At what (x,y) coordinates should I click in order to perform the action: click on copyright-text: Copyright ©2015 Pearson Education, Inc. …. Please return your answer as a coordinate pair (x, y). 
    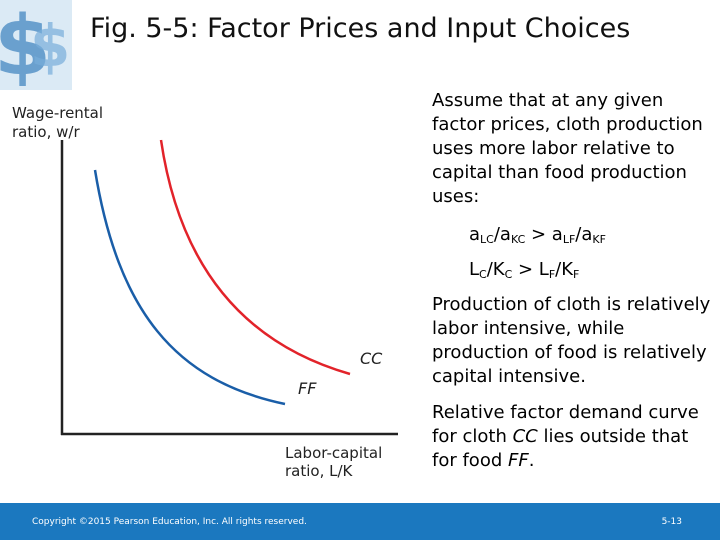
    Looking at the image, I should click on (169, 522).